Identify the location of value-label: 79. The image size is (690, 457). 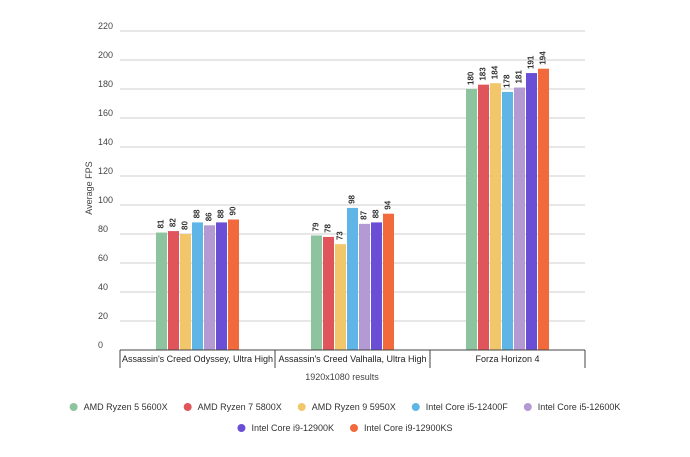
(316, 226).